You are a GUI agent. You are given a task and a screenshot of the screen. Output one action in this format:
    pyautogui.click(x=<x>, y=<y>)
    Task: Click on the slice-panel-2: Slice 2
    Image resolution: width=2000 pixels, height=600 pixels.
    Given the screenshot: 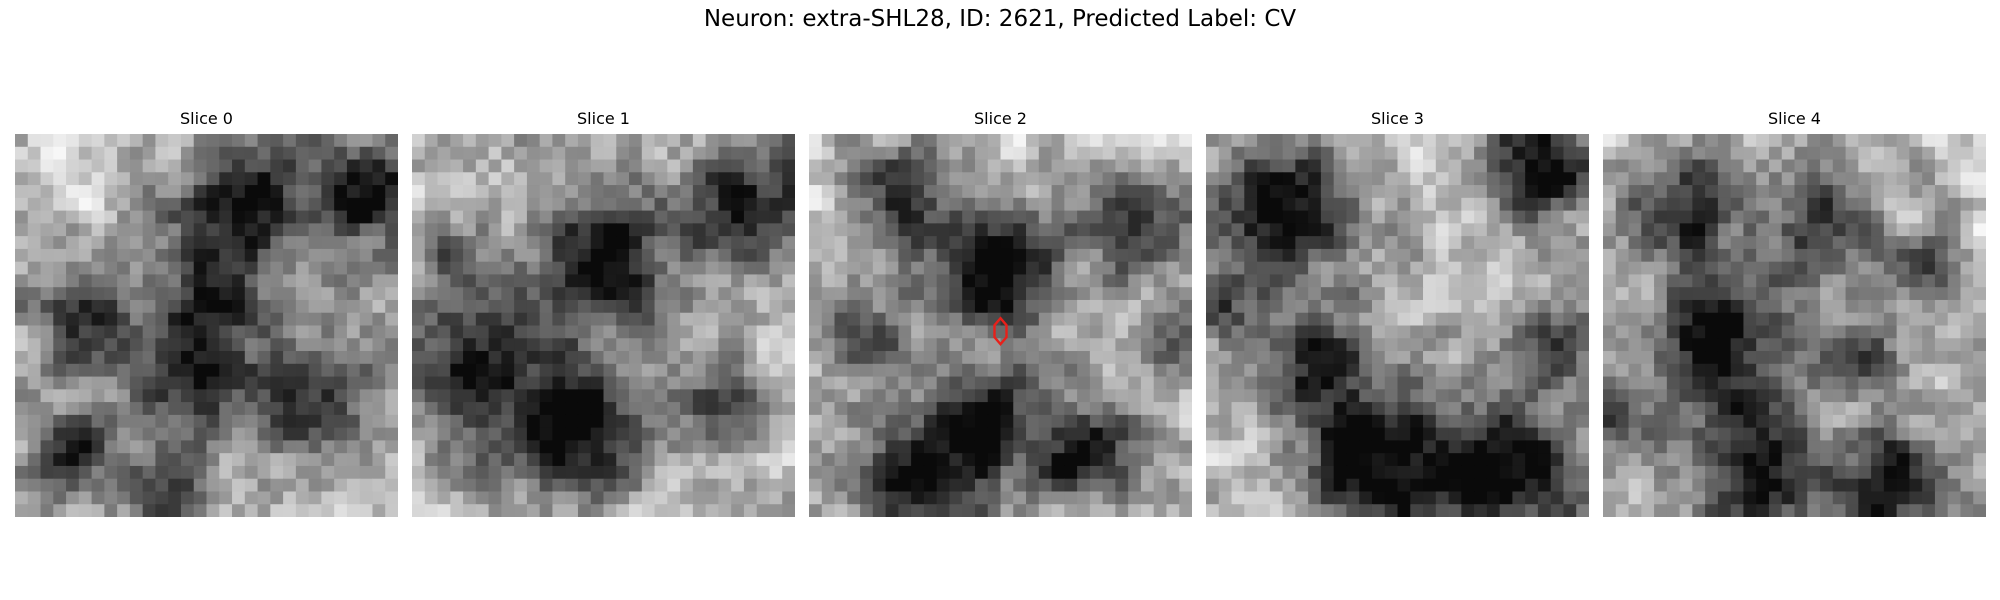 What is the action you would take?
    pyautogui.click(x=1000, y=312)
    